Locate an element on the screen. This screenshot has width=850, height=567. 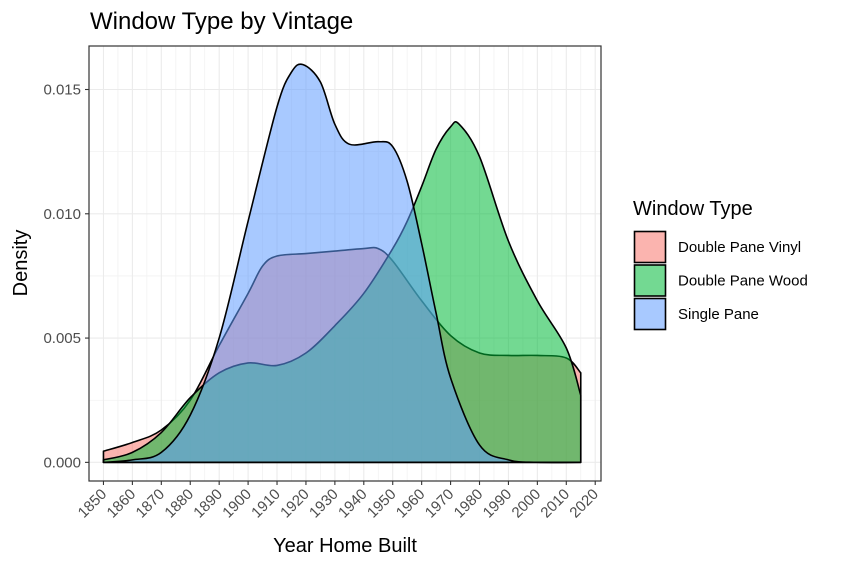
y-axis-title: Density is located at coordinates (21, 263).